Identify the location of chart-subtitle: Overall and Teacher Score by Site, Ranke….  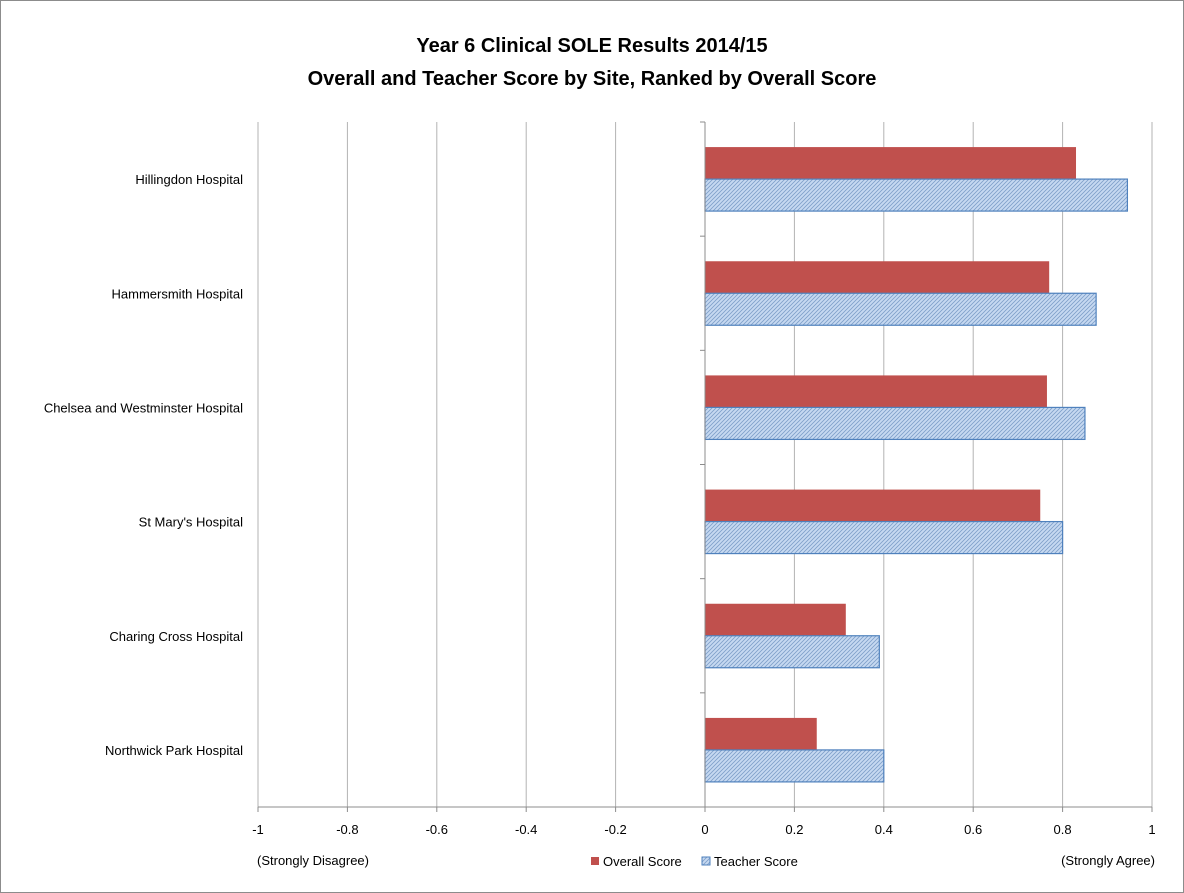
(592, 79).